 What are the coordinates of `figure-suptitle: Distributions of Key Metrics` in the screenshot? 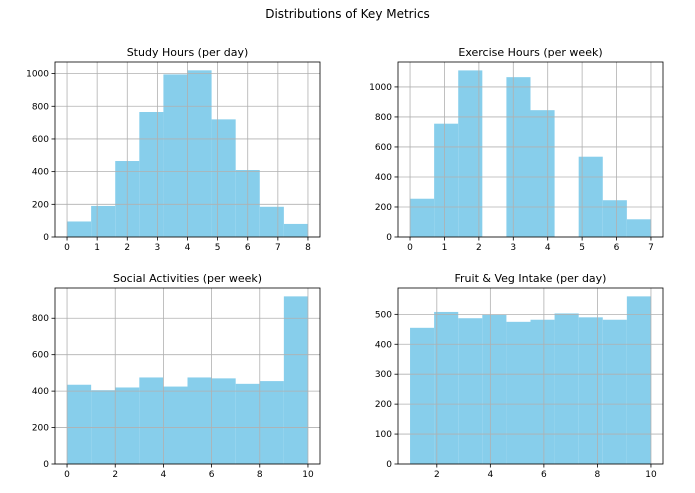 It's located at (347, 14).